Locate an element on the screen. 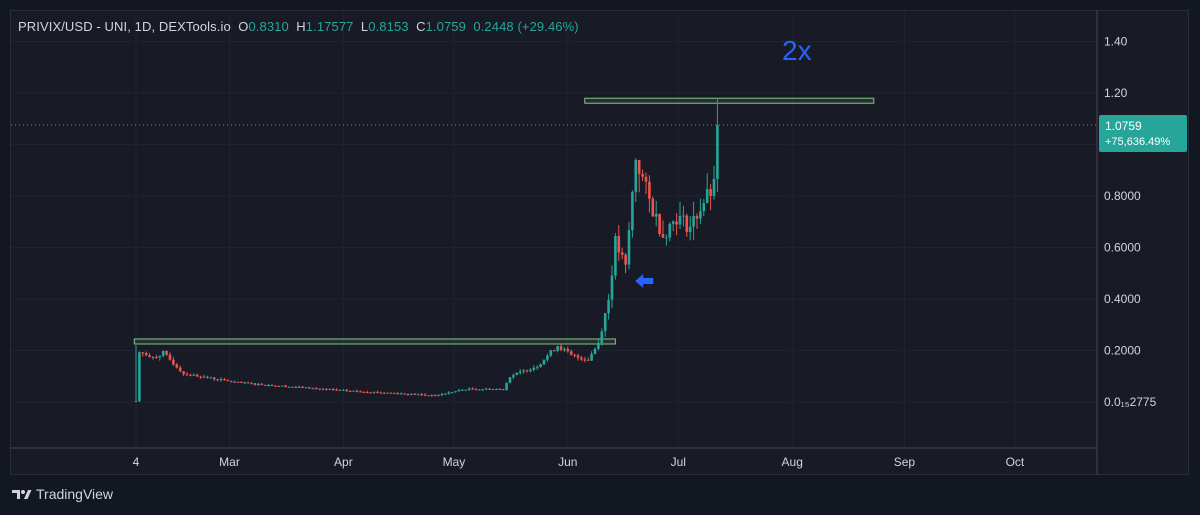  x-tick-label: Oct is located at coordinates (1015, 462).